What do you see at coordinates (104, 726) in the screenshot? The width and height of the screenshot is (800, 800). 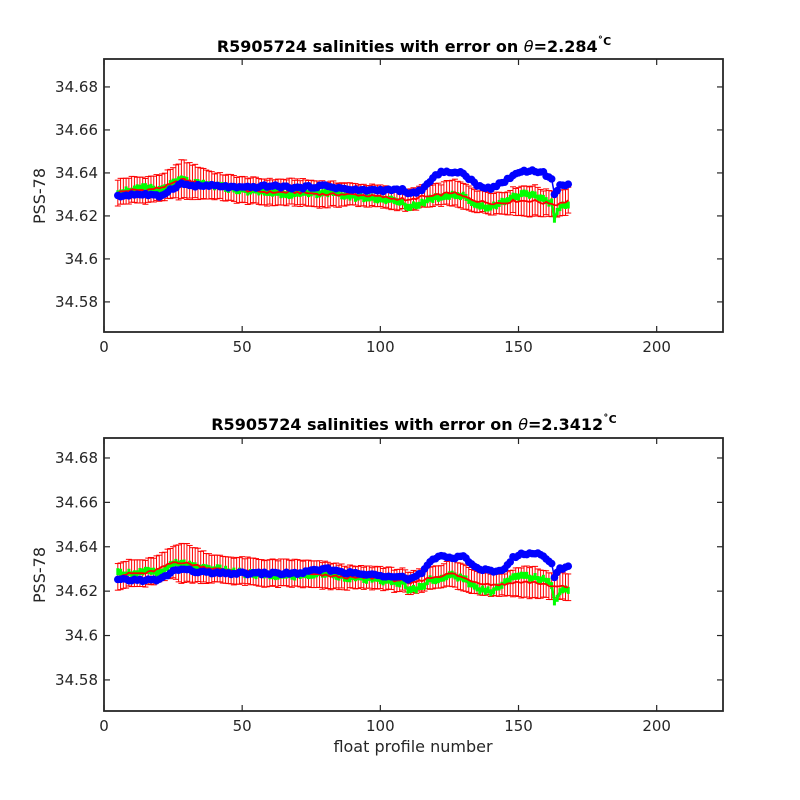 I see `bottom-x-tick-label: 0` at bounding box center [104, 726].